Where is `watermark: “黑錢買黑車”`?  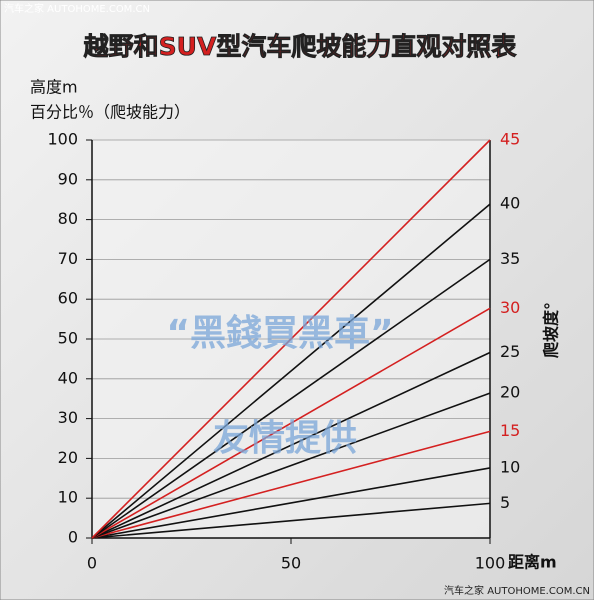
watermark: “黑錢買黑車” is located at coordinates (279, 333).